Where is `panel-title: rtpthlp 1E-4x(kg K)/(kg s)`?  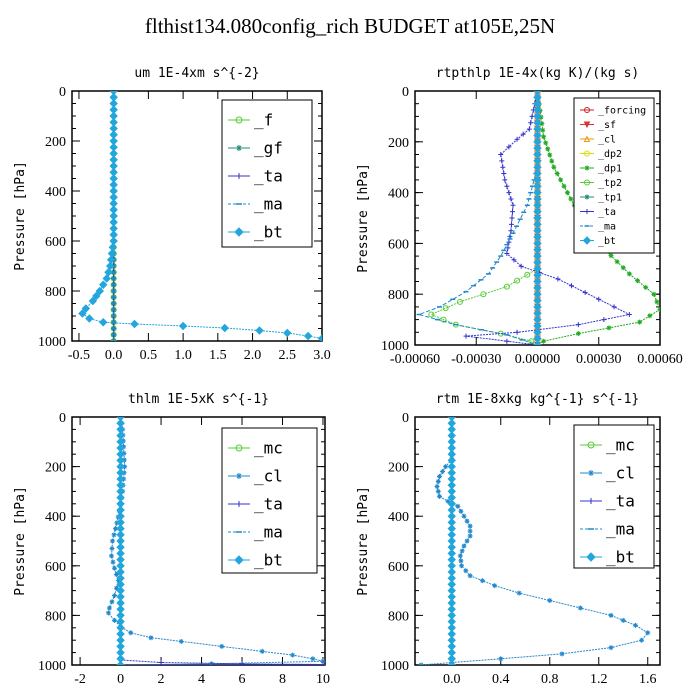
panel-title: rtpthlp 1E-4x(kg K)/(kg s) is located at coordinates (538, 73).